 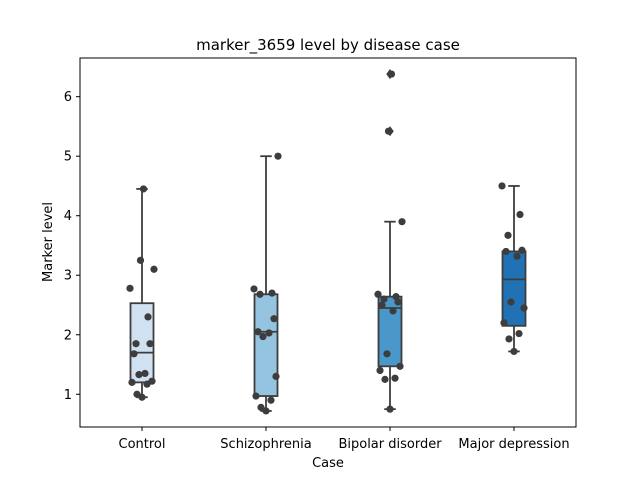 I want to click on y-axis: 1 2 3 4 5 6, so click(x=72, y=246).